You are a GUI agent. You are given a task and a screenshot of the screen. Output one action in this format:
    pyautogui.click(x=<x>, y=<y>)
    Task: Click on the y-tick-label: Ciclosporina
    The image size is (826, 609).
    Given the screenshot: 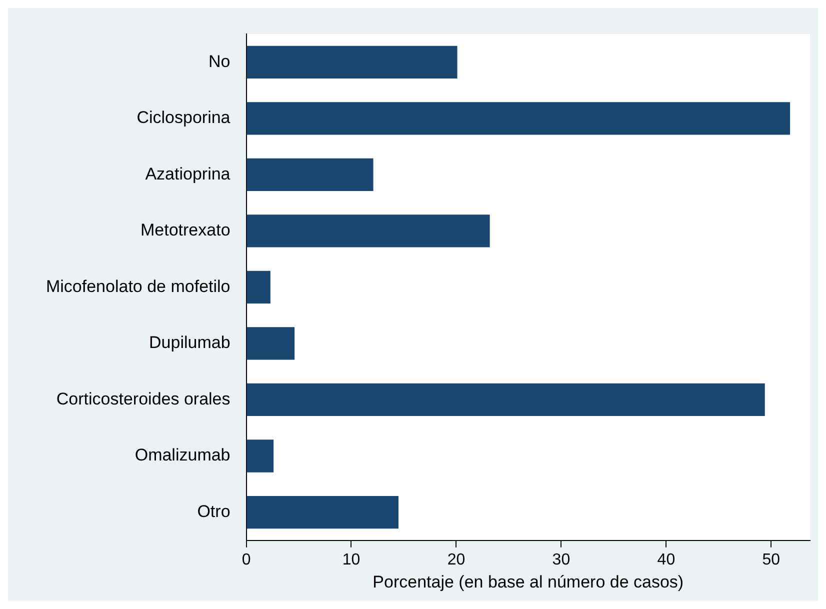 What is the action you would take?
    pyautogui.click(x=183, y=118)
    